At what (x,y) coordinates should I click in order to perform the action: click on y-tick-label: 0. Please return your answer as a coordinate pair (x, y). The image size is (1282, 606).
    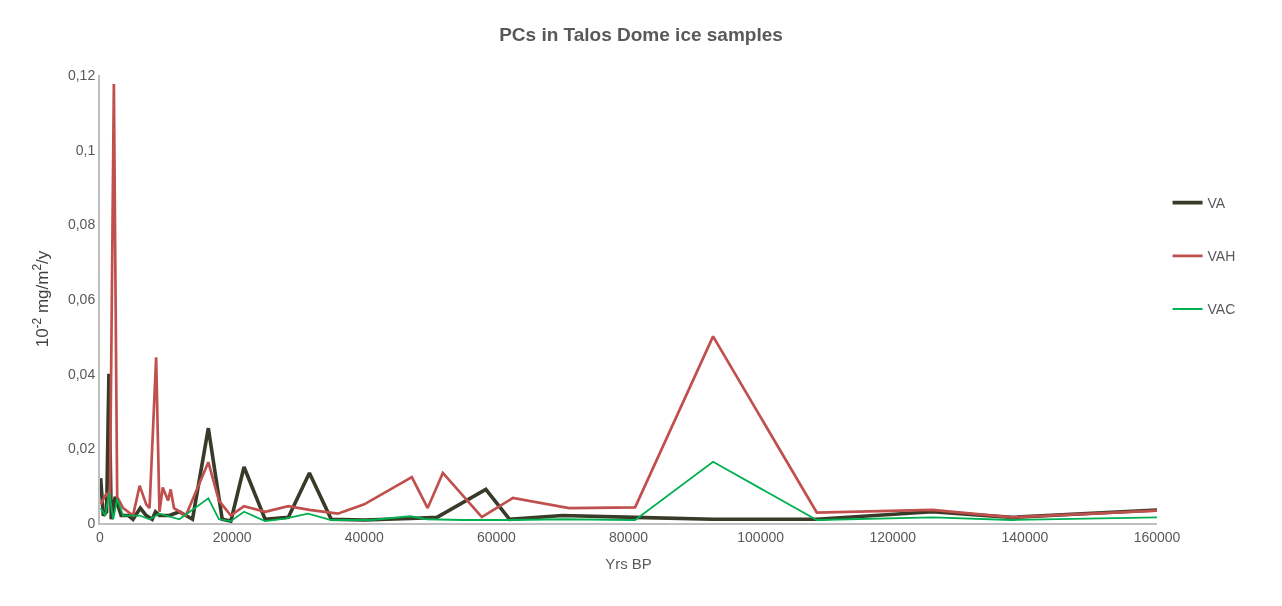
    Looking at the image, I should click on (91, 522).